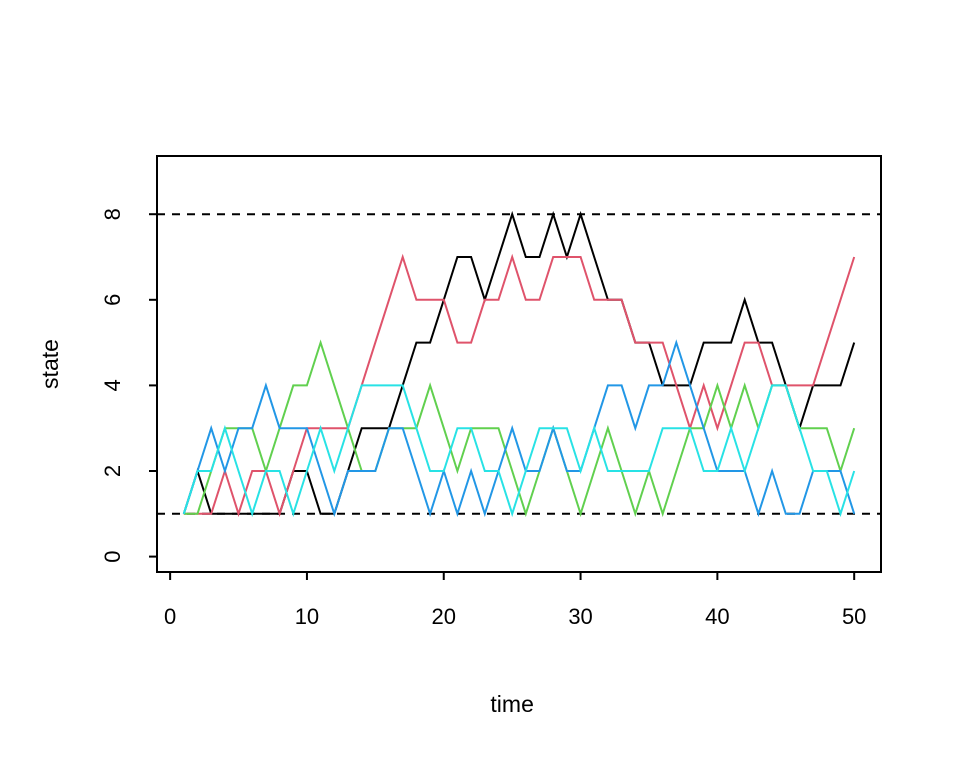  I want to click on x-axis-label: time, so click(511, 704).